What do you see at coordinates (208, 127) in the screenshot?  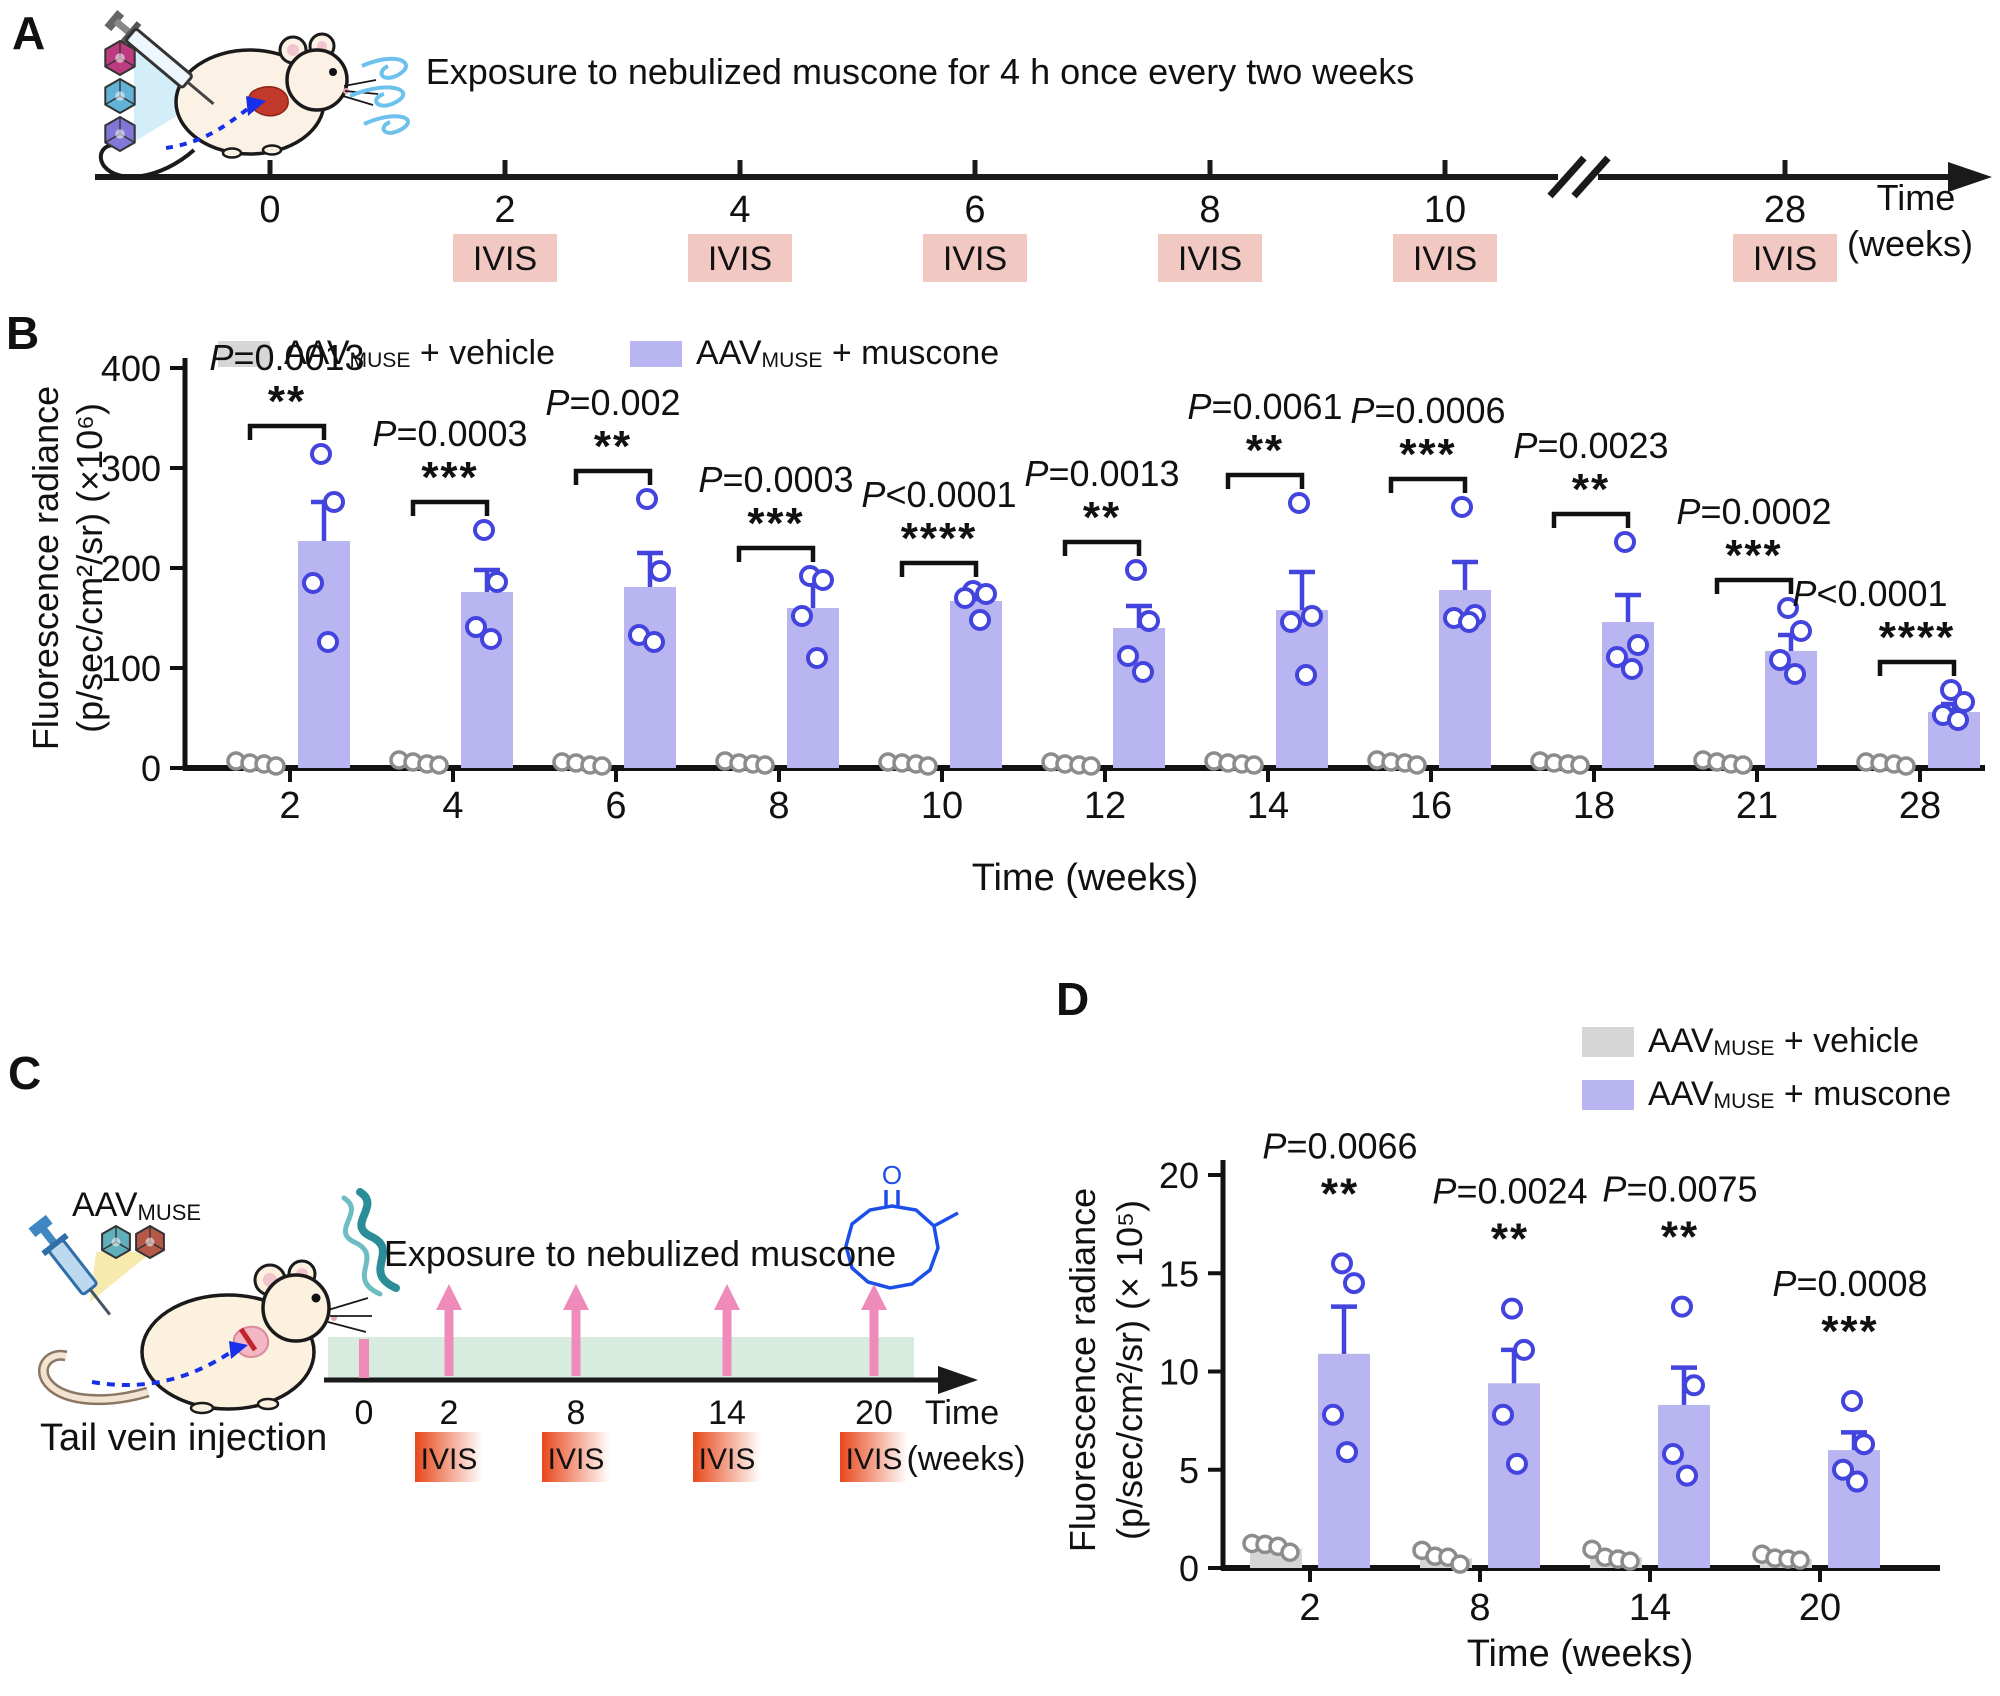 I see `injection-path-arrow` at bounding box center [208, 127].